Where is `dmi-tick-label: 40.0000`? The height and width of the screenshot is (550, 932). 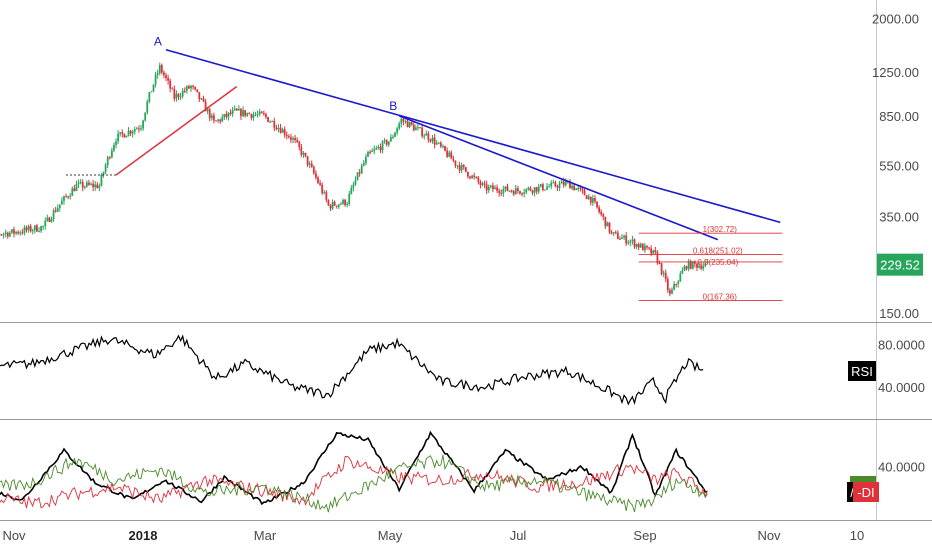
dmi-tick-label: 40.0000 is located at coordinates (901, 467).